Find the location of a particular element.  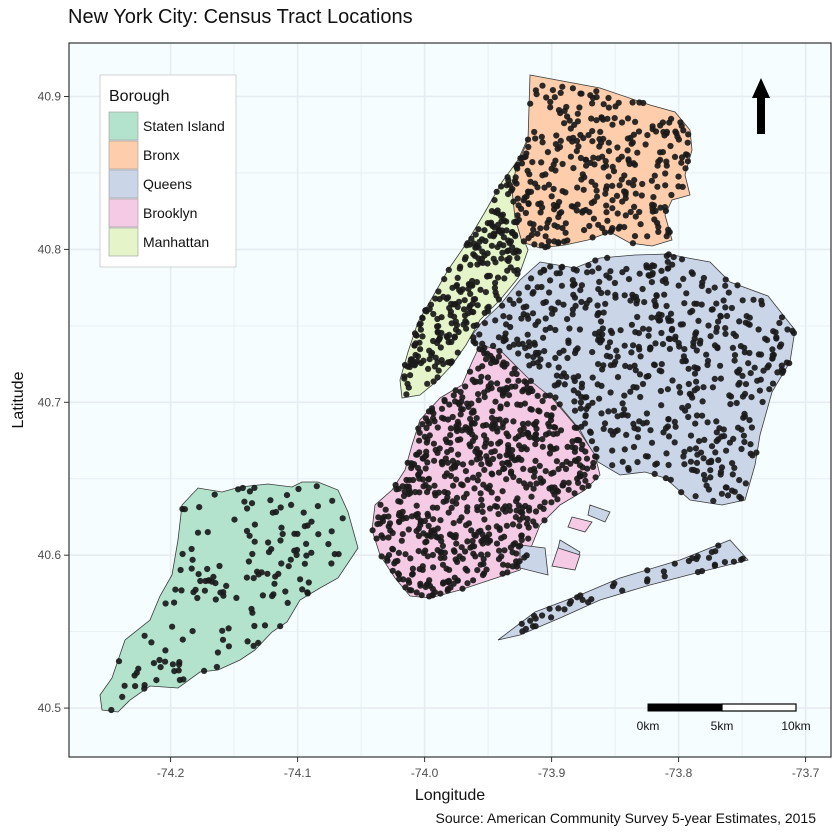

legend-label: Brooklyn is located at coordinates (170, 213).